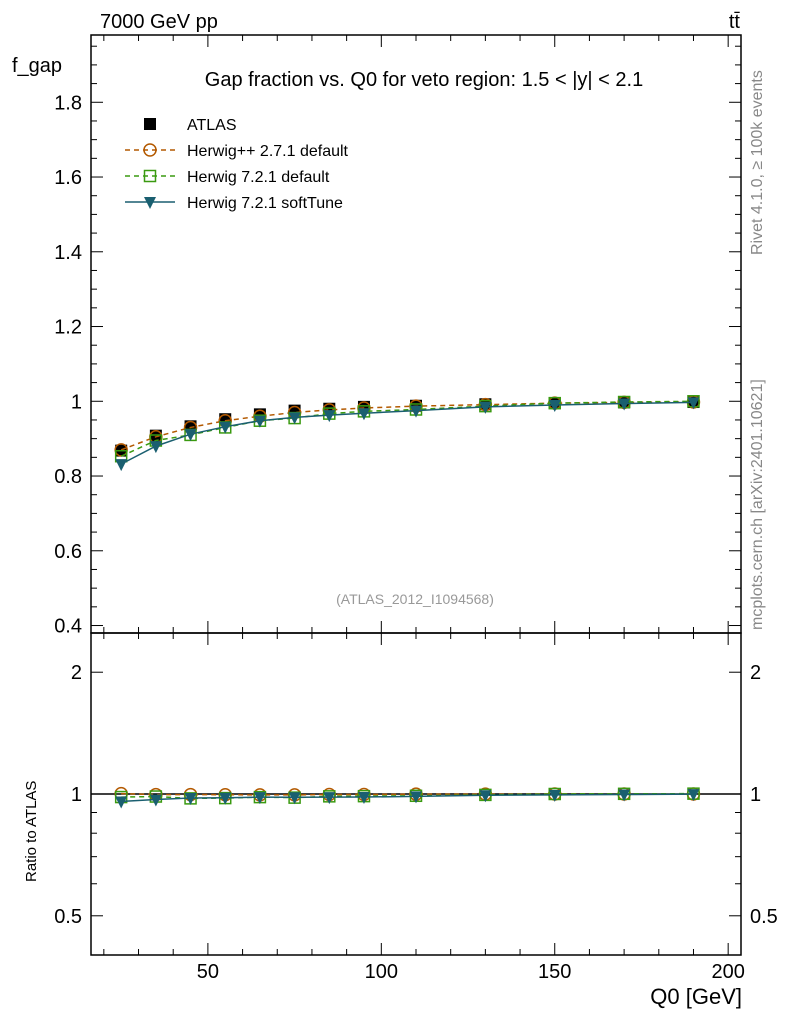 The width and height of the screenshot is (786, 1029). I want to click on x-tick-label: 50, so click(208, 972).